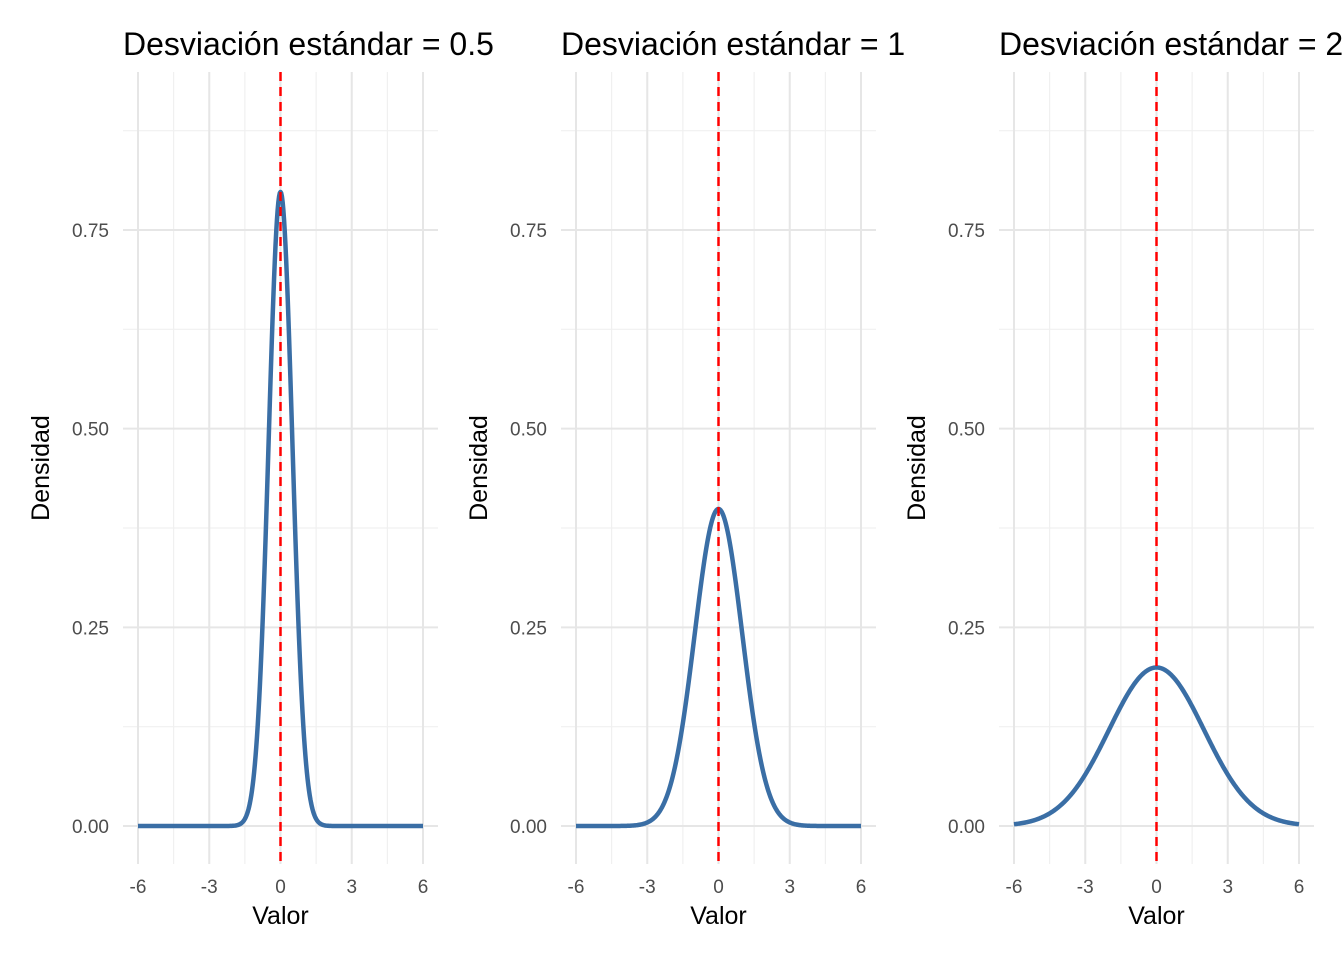 The image size is (1344, 960). I want to click on panel-title: Desviación estándar = 2, so click(1171, 44).